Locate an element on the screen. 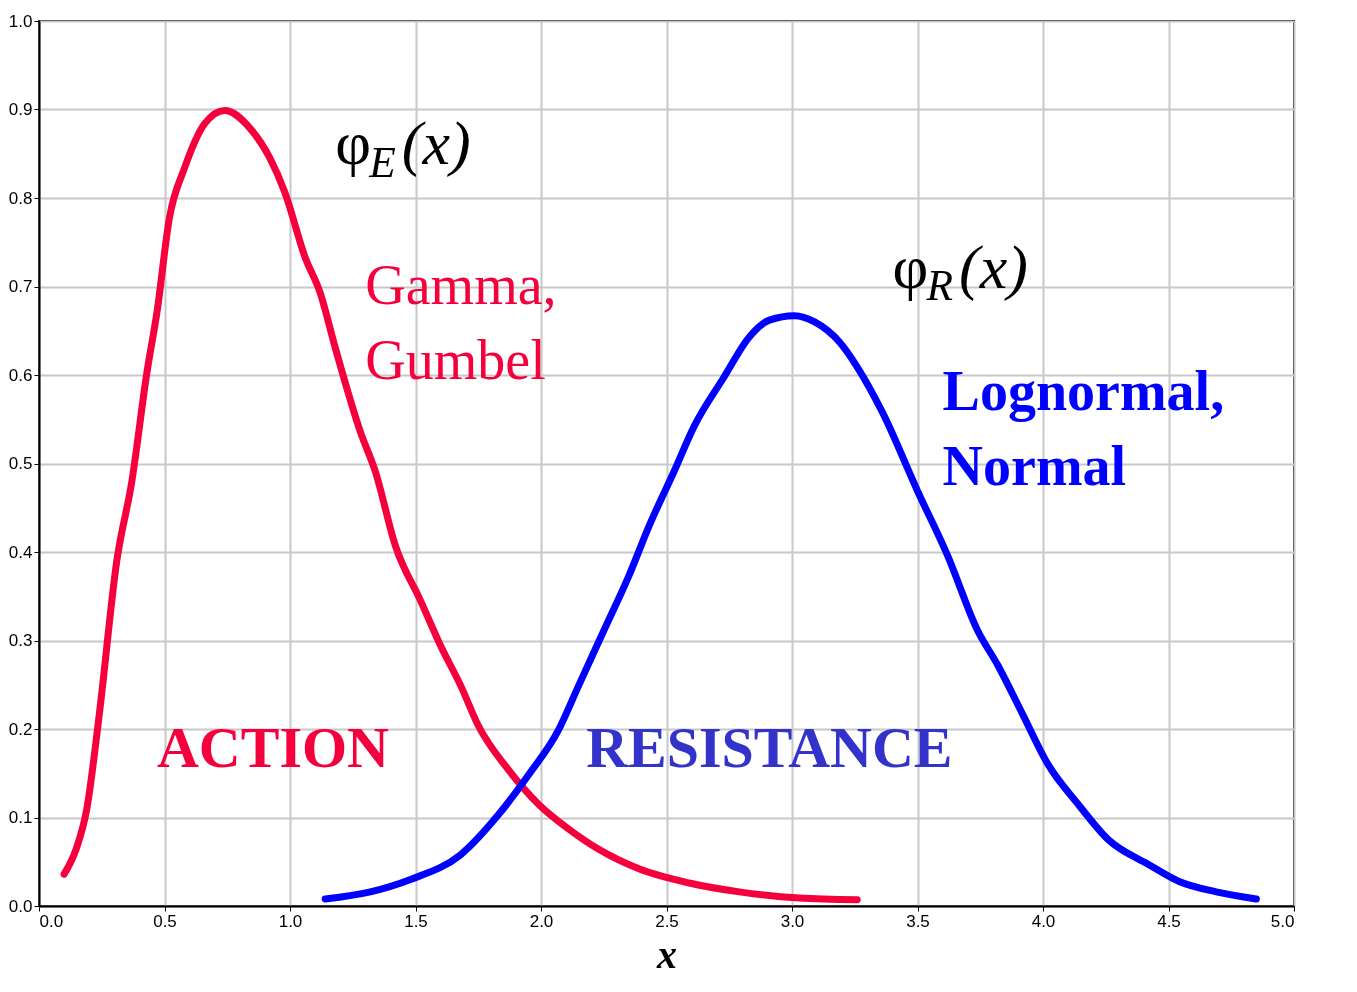  y-tick-label: 1.0 is located at coordinates (20, 21).